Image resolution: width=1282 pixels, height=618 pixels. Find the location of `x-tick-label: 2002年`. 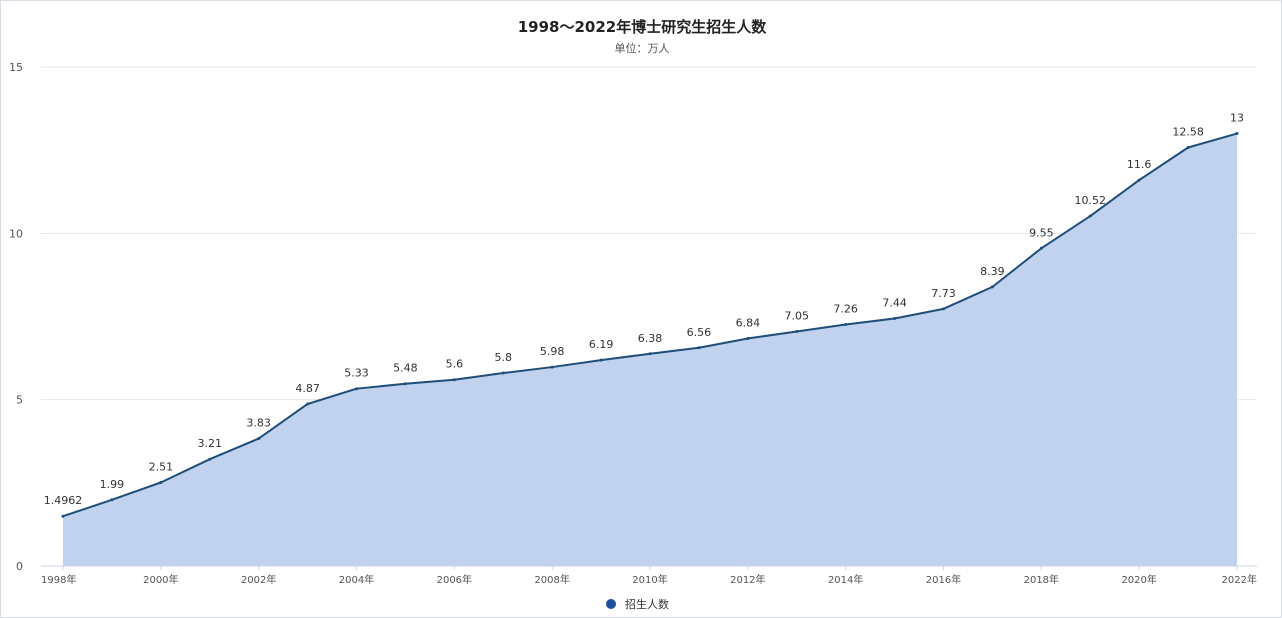

x-tick-label: 2002年 is located at coordinates (258, 579).